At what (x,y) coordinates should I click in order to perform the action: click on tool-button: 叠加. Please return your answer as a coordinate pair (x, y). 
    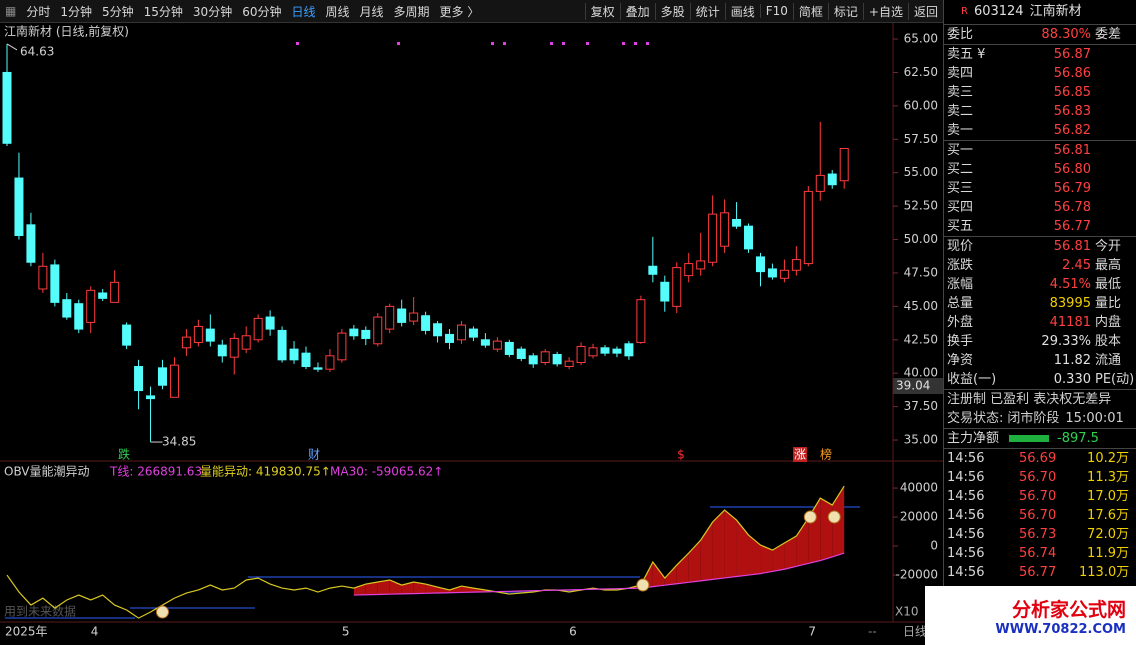
    Looking at the image, I should click on (637, 11).